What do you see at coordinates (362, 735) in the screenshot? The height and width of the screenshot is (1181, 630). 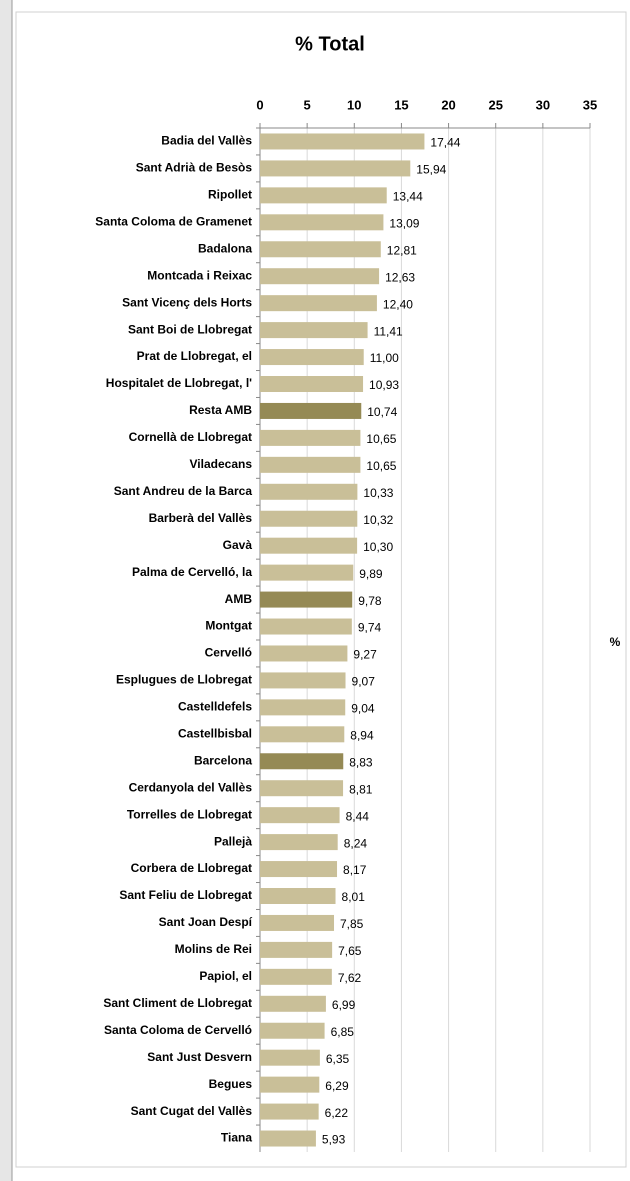 I see `value-label: 8,94` at bounding box center [362, 735].